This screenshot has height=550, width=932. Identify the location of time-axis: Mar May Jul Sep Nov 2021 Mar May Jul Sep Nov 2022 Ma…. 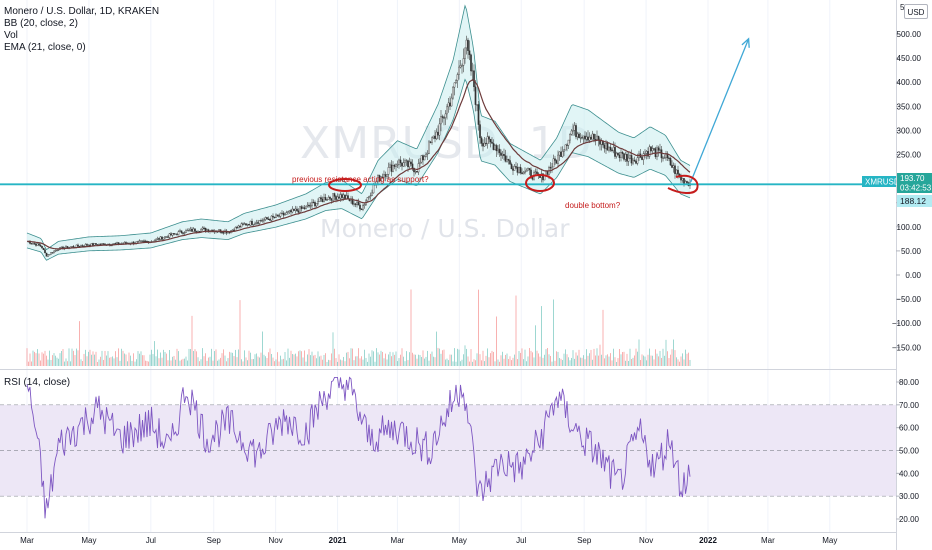
(428, 540).